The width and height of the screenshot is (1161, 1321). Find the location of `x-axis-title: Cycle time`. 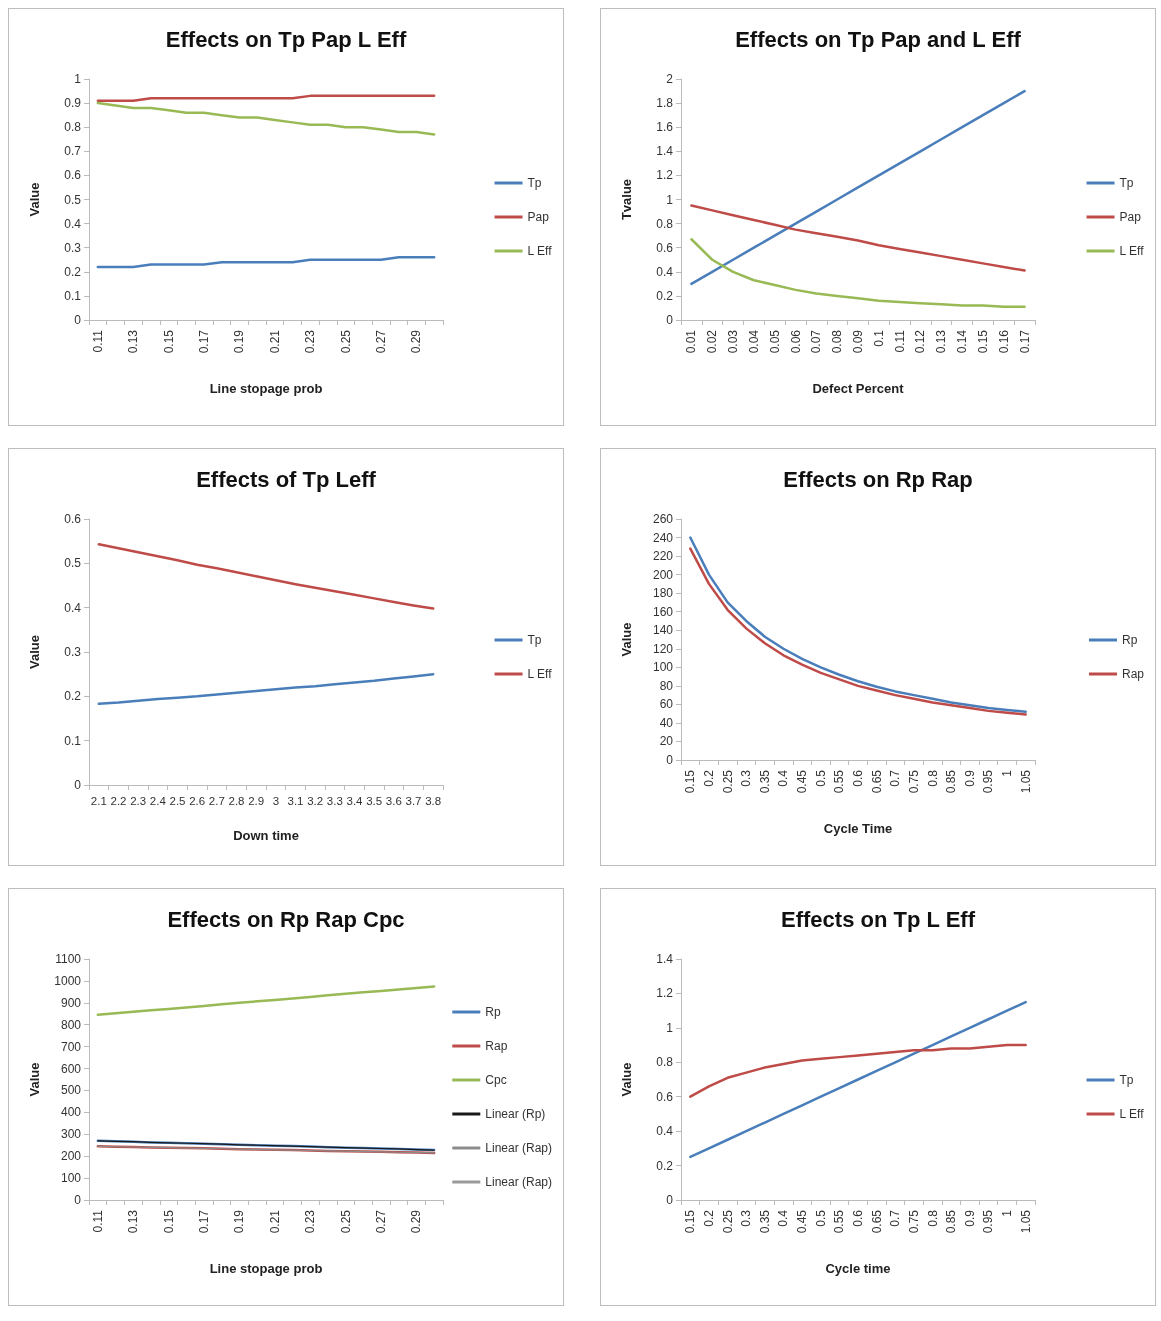

x-axis-title: Cycle time is located at coordinates (858, 1268).